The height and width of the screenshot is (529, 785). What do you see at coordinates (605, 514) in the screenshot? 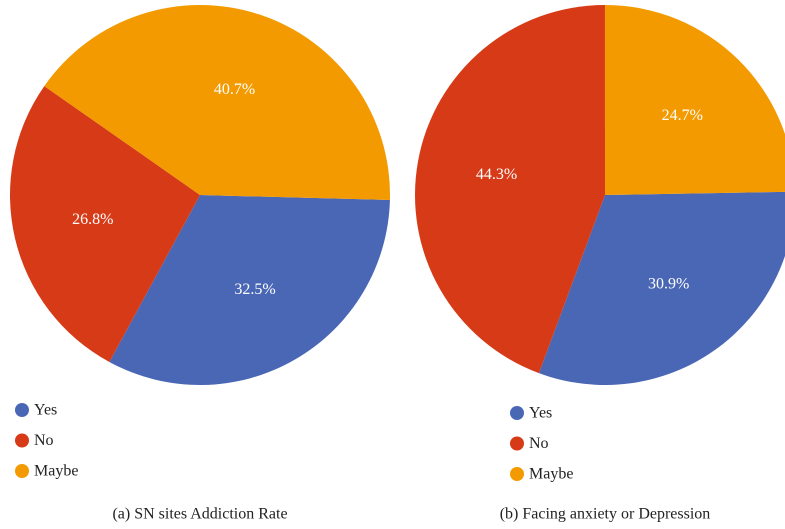
I see `caption: (b) Facing anxiety or Depression` at bounding box center [605, 514].